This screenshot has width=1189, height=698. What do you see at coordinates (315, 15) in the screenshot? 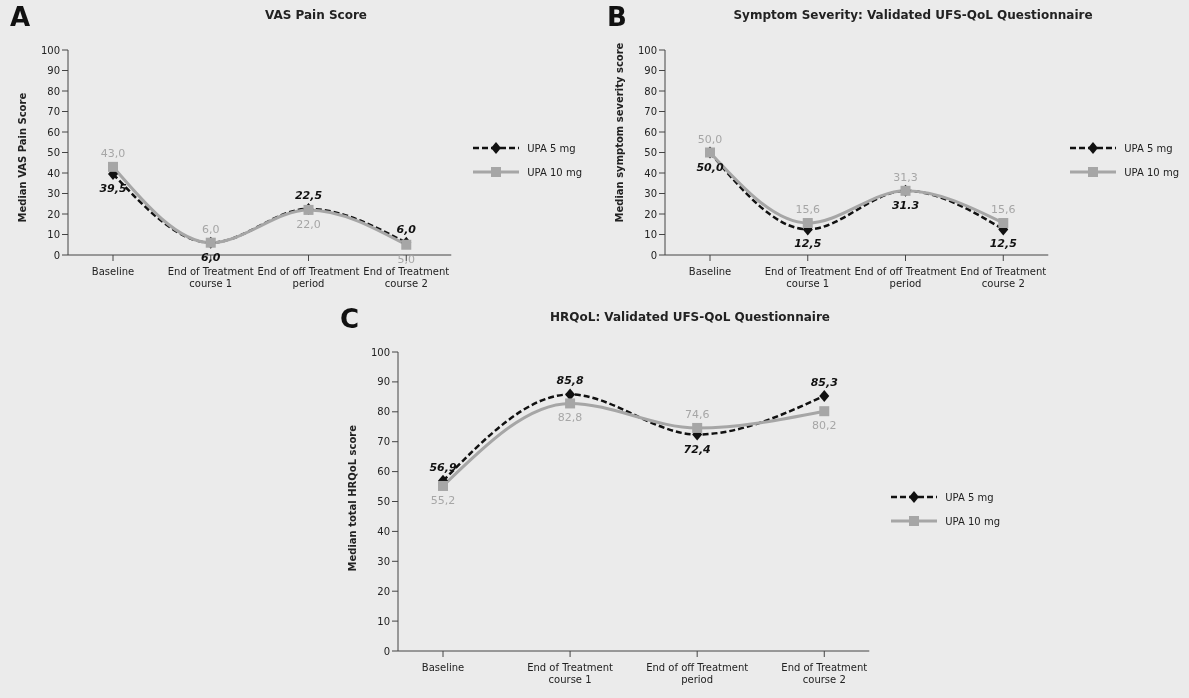
I see `chart-title: VAS Pain Score` at bounding box center [315, 15].